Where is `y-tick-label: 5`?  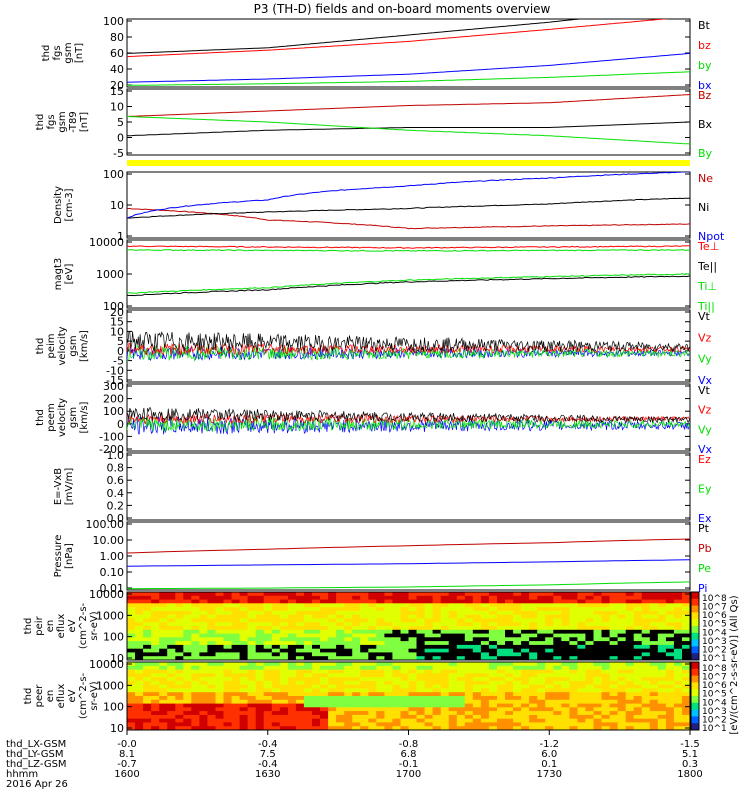
y-tick-label: 5 is located at coordinates (120, 341).